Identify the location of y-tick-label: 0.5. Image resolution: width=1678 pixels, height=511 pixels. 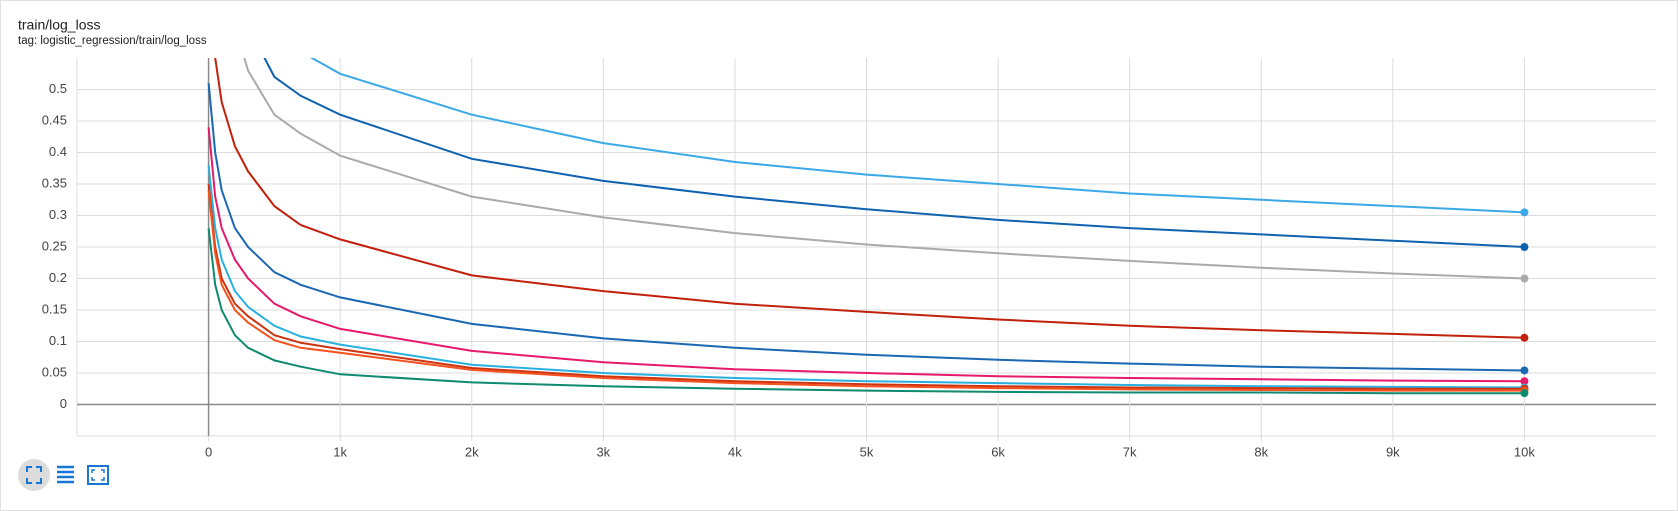
(58, 88).